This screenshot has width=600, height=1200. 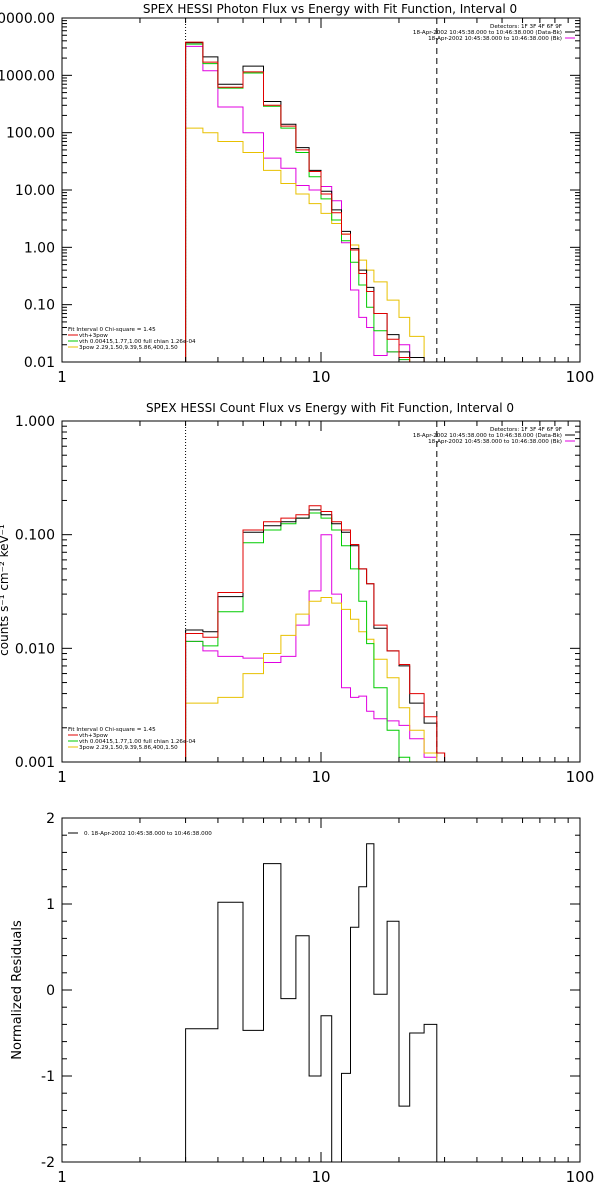 I want to click on y-tick-label: 0.010, so click(x=35, y=649).